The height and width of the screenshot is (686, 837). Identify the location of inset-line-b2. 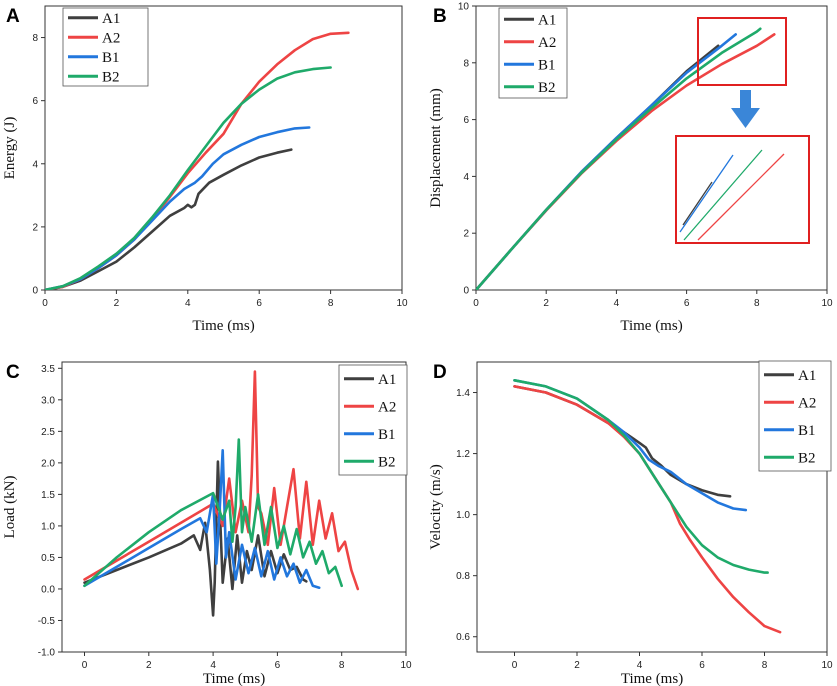
(723, 195).